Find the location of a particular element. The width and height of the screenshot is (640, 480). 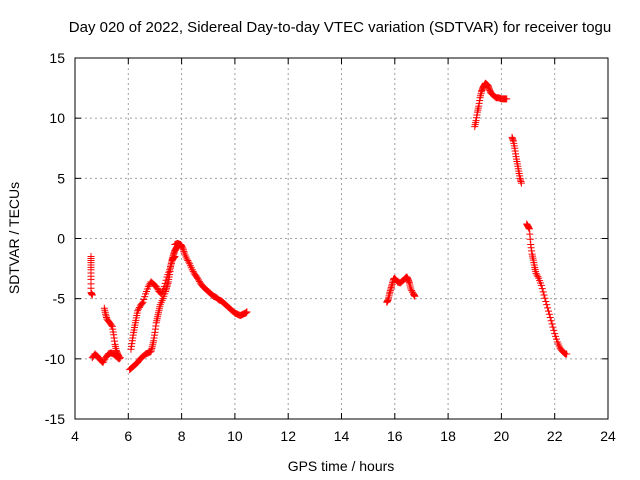

y-tick-label: -10 is located at coordinates (55, 359).